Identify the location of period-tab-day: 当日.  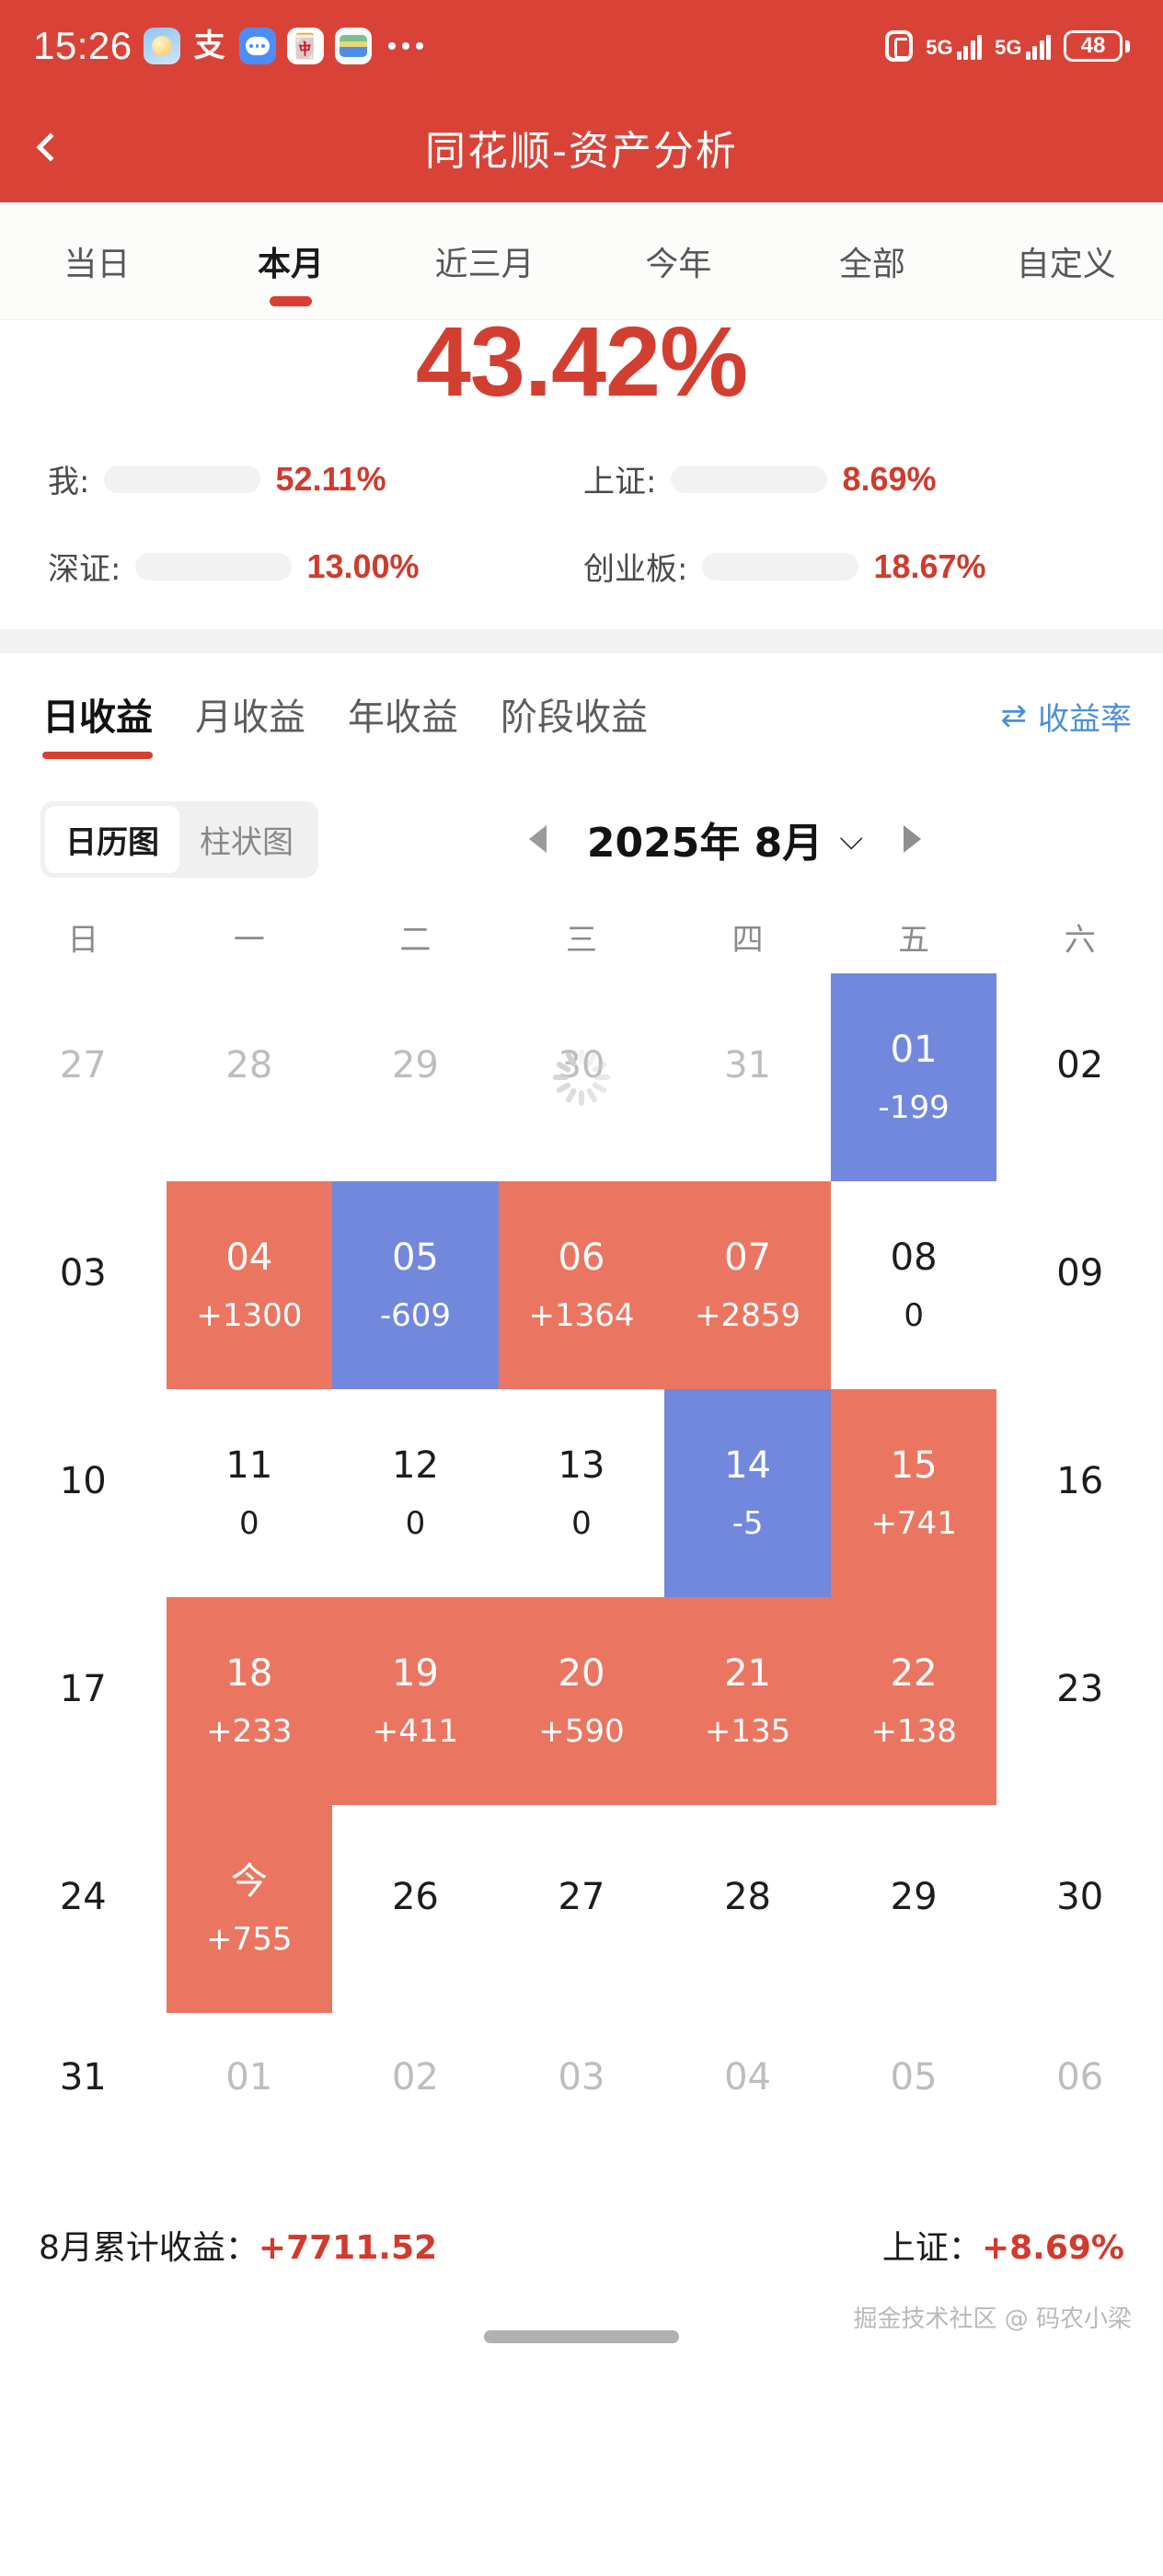
(97, 264).